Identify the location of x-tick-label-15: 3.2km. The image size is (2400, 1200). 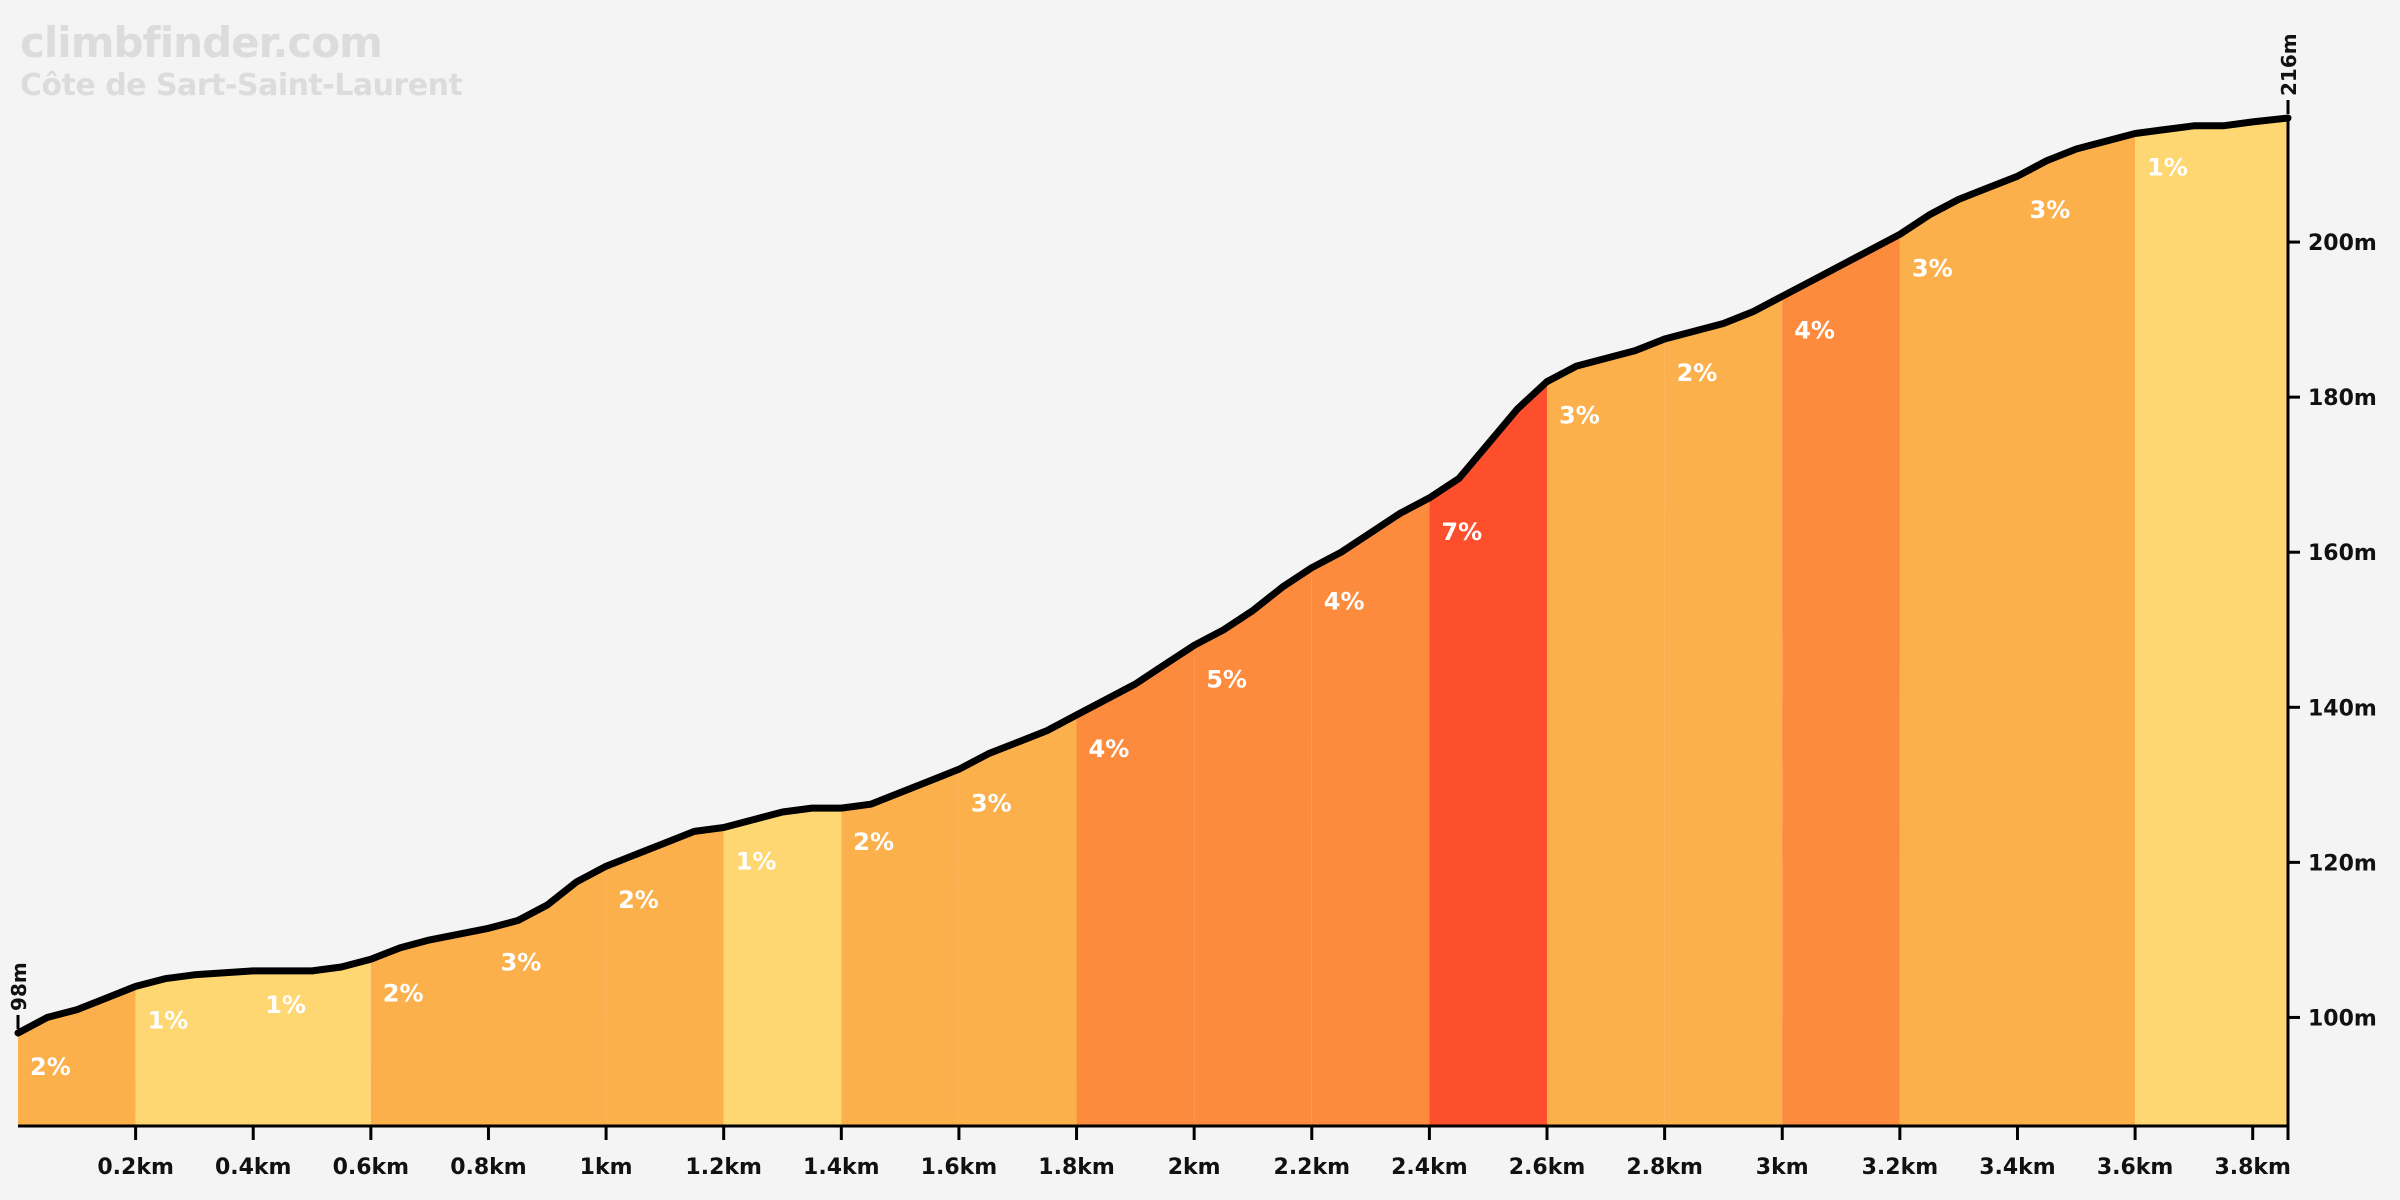
(1900, 1167).